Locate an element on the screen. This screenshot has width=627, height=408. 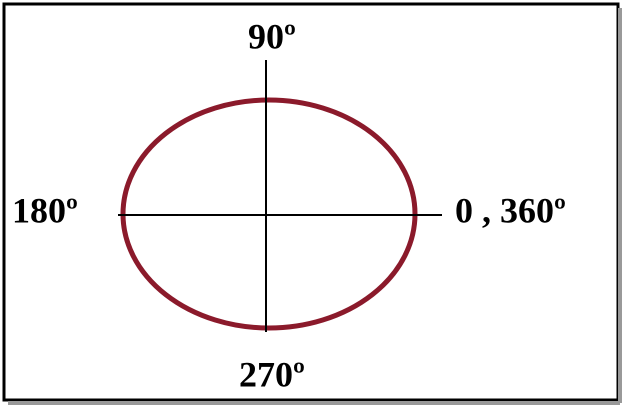
label-top: 90º is located at coordinates (272, 36).